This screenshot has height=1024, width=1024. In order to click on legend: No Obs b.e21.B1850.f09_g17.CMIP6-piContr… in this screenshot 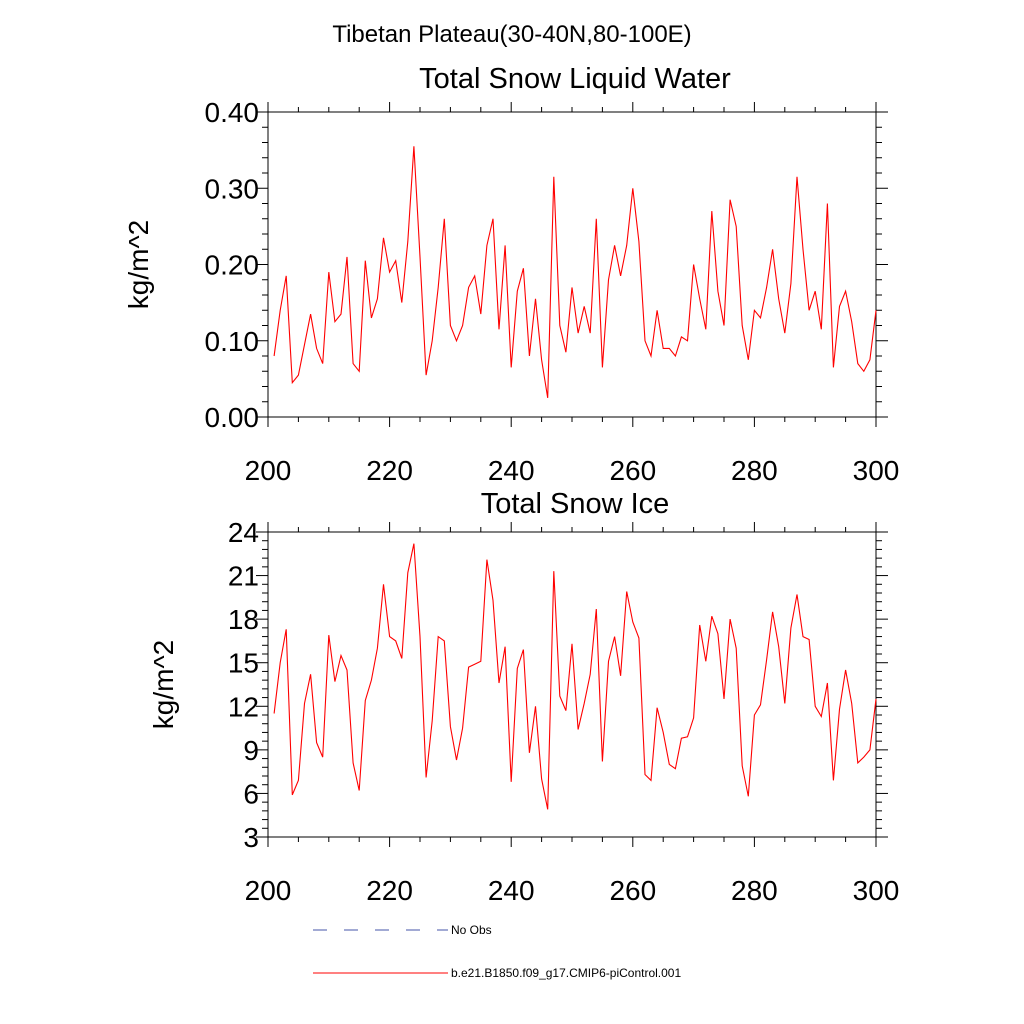, I will do `click(497, 951)`.